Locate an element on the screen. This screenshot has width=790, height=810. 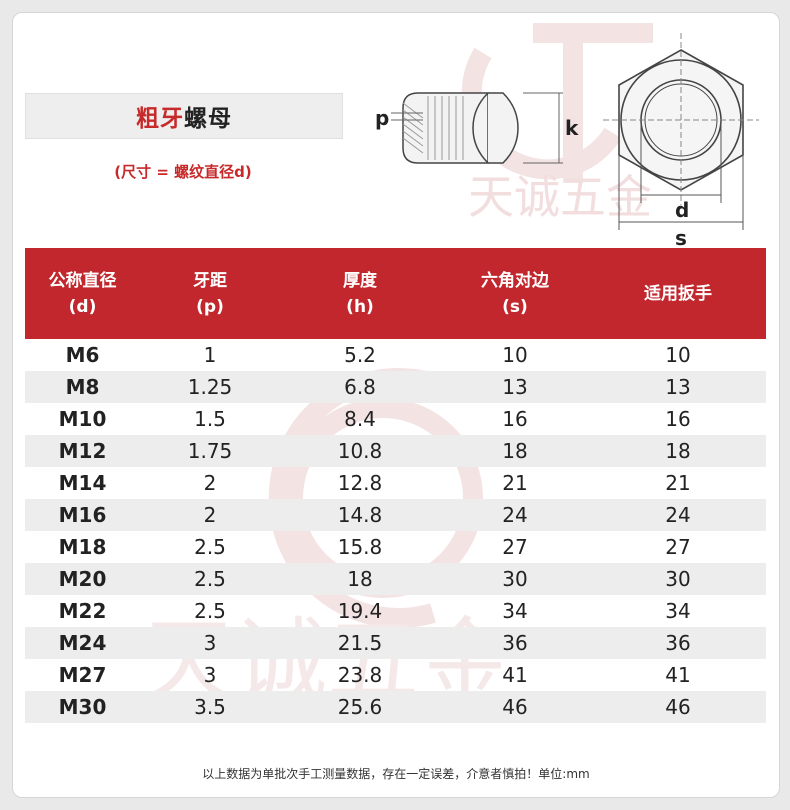
table-row: M12 1.75 10.8 18 18 is located at coordinates (395, 451).